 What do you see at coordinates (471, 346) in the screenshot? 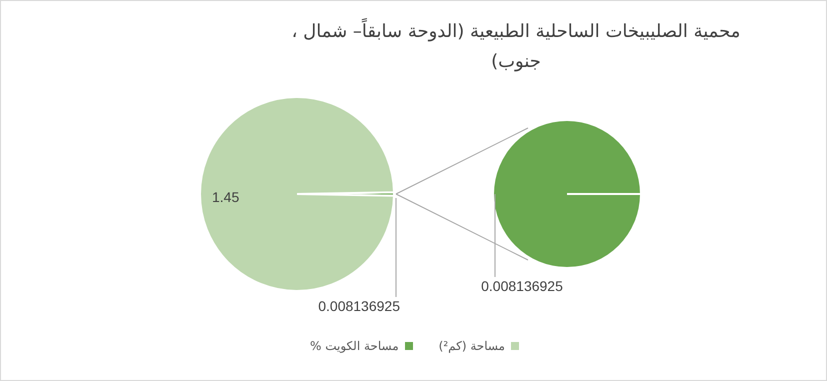
I see `legend-label: مساحة (كم²)` at bounding box center [471, 346].